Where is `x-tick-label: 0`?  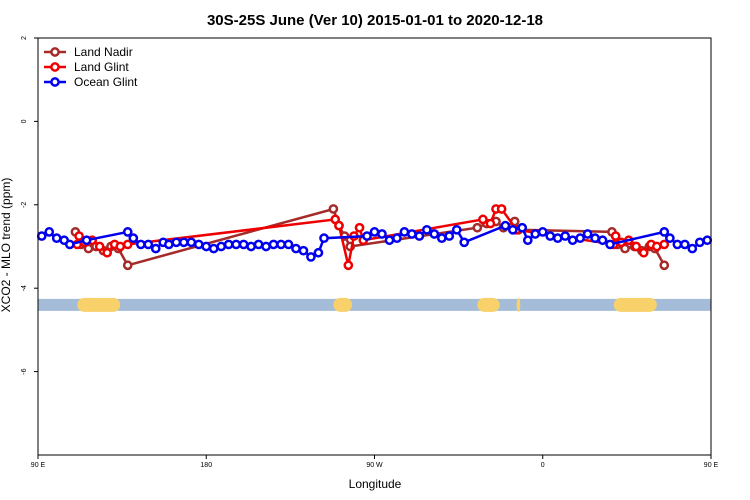 x-tick-label: 0 is located at coordinates (543, 465).